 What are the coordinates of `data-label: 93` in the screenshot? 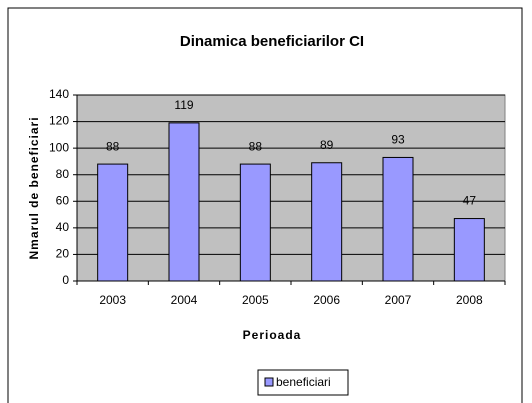 It's located at (398, 140).